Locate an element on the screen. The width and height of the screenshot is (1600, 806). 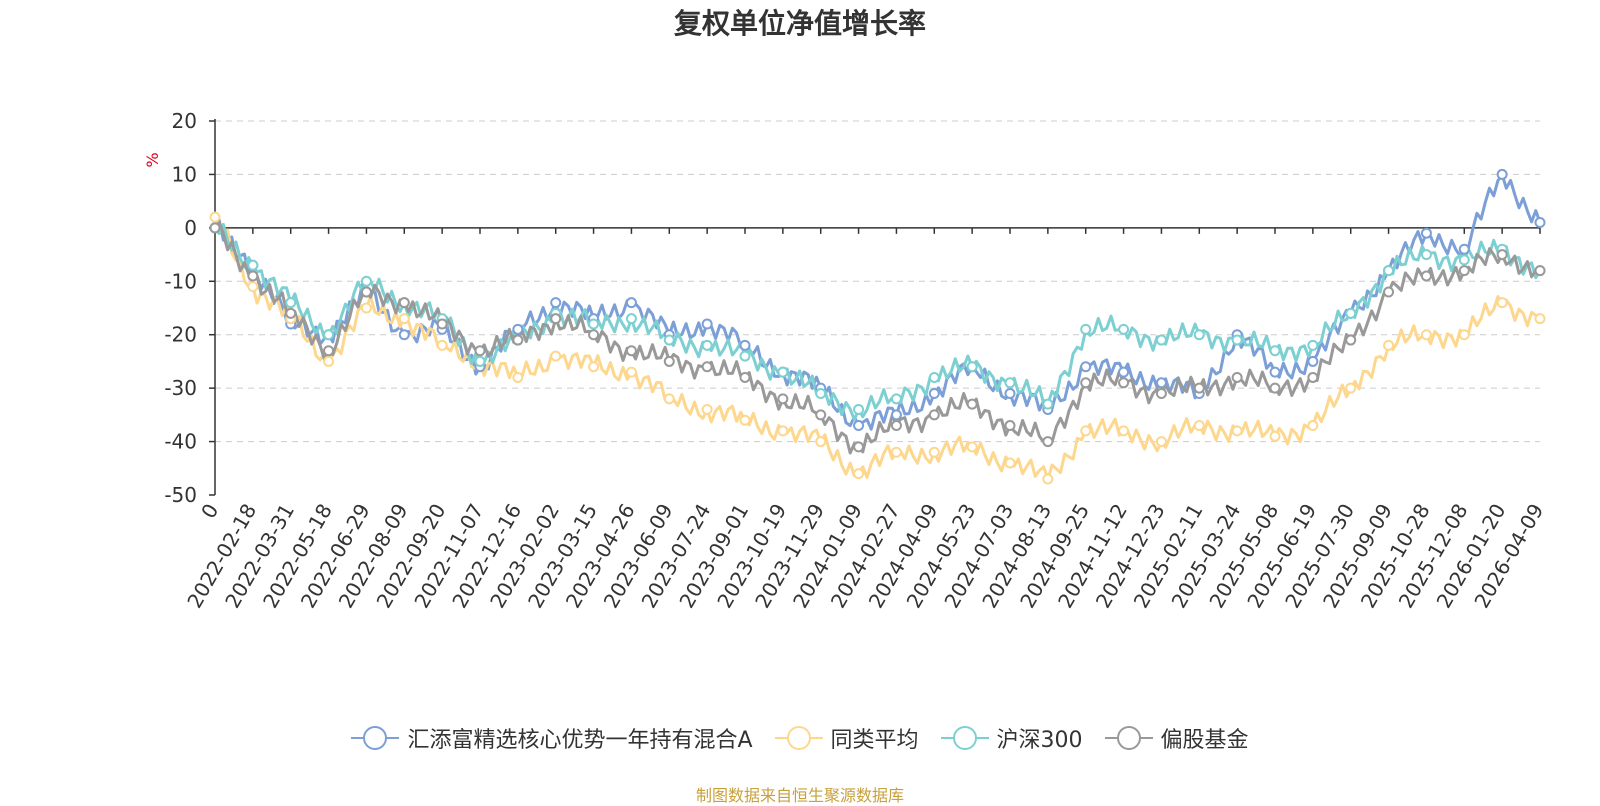
legend-item: 偏股基金 is located at coordinates (1176, 738).